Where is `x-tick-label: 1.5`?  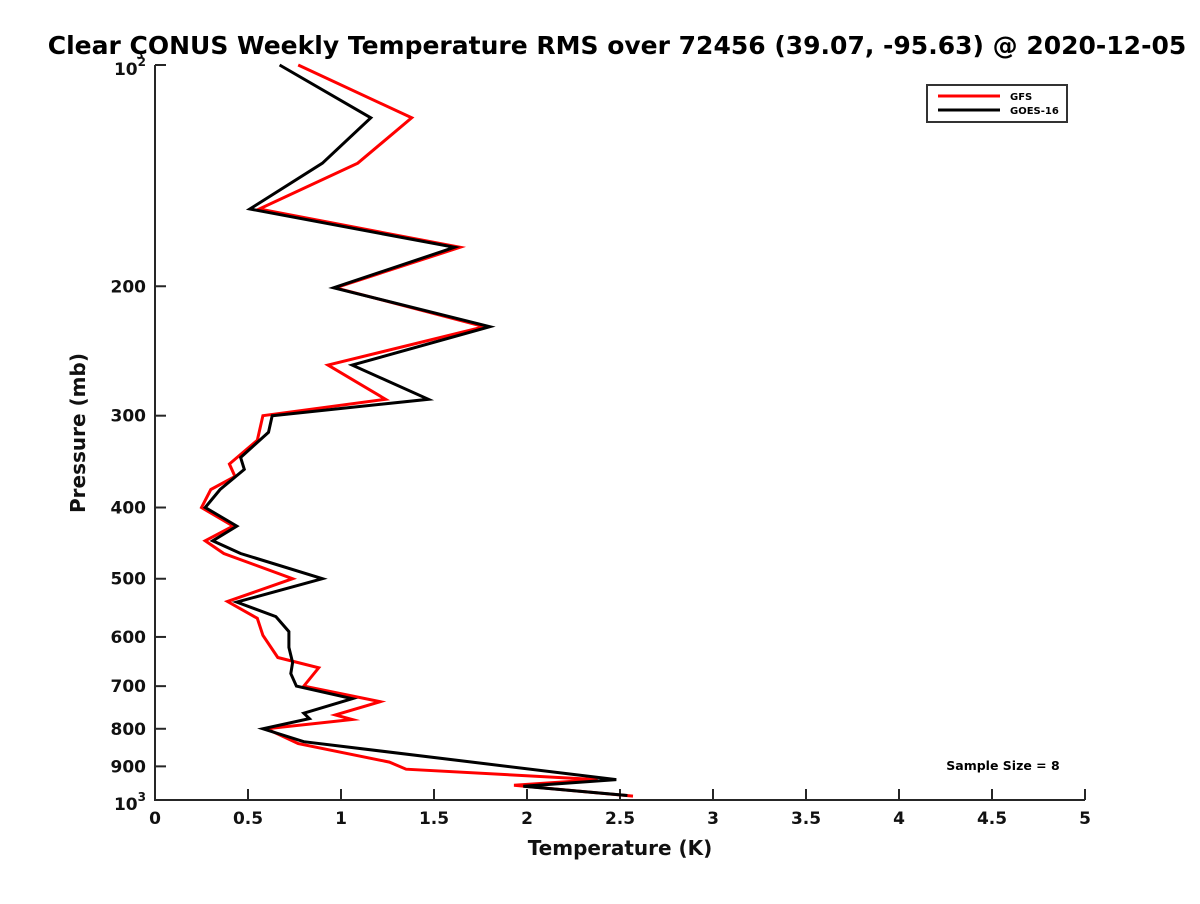 x-tick-label: 1.5 is located at coordinates (434, 819).